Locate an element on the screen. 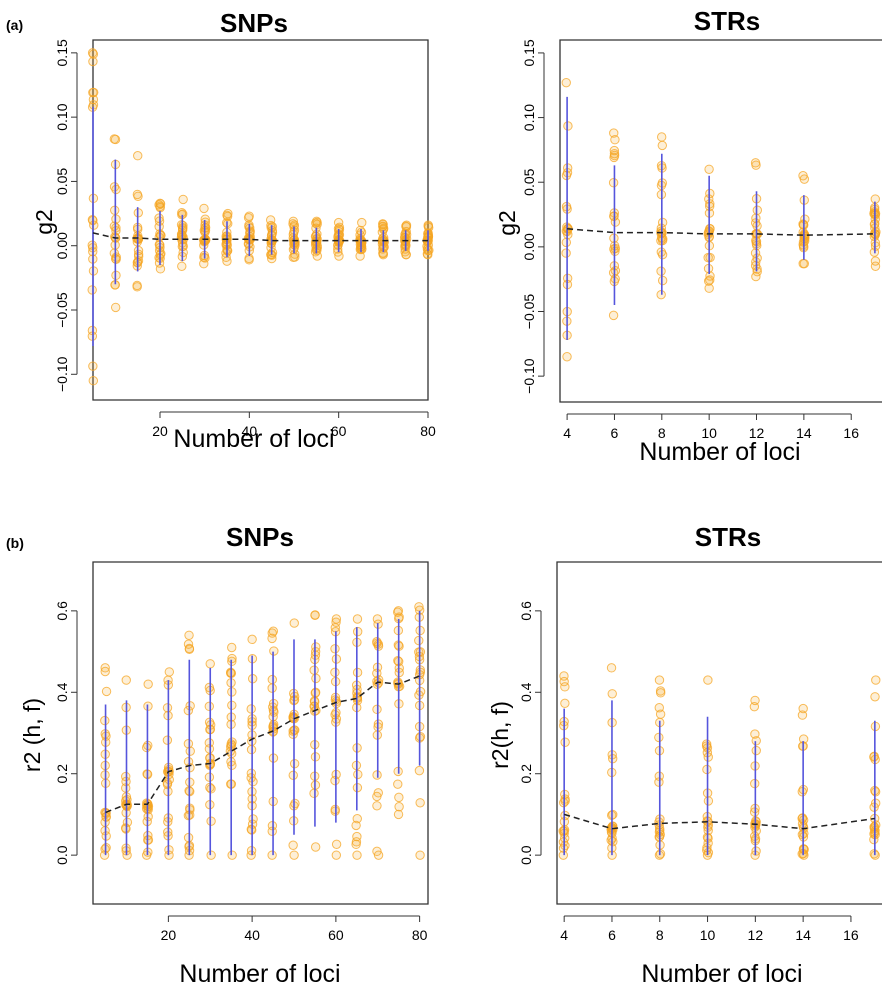 Image resolution: width=882 pixels, height=989 pixels. x-tick-label: 80 is located at coordinates (428, 431).